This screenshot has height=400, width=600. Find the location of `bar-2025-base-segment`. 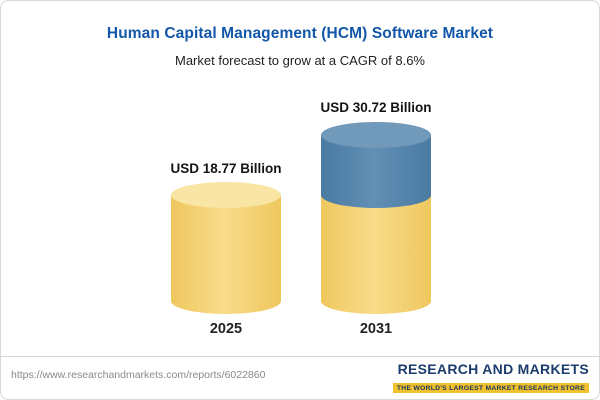

bar-2025-base-segment is located at coordinates (226, 254).